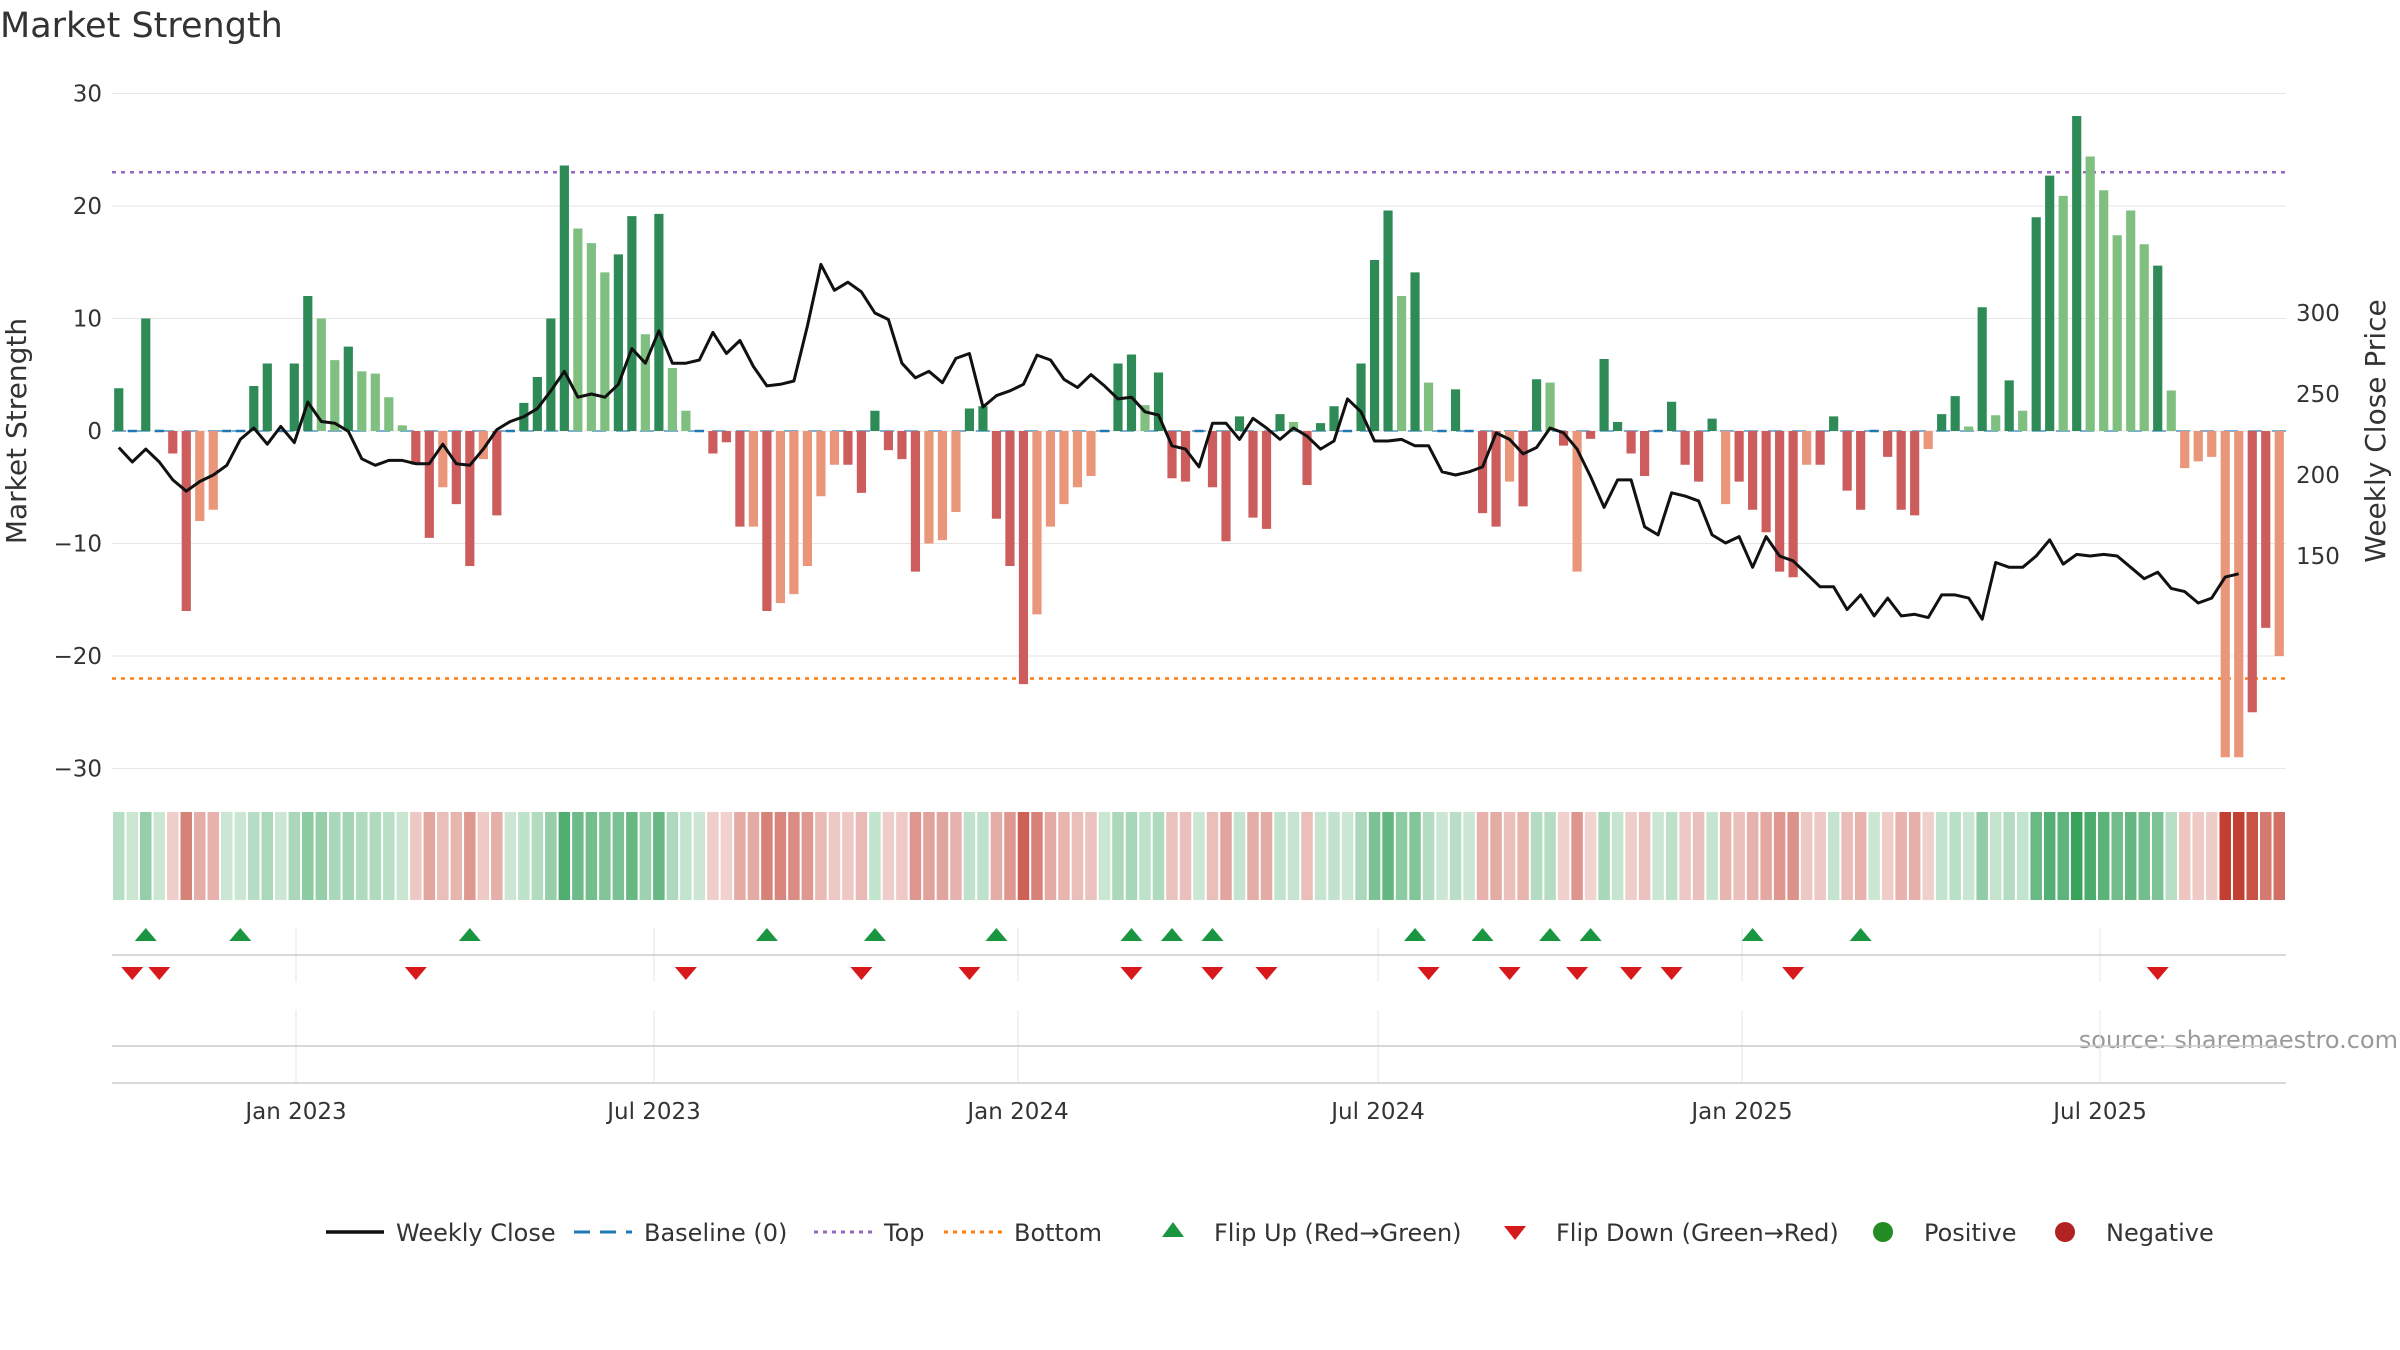 The image size is (2400, 1350). What do you see at coordinates (87, 320) in the screenshot?
I see `y-tick-label: 10` at bounding box center [87, 320].